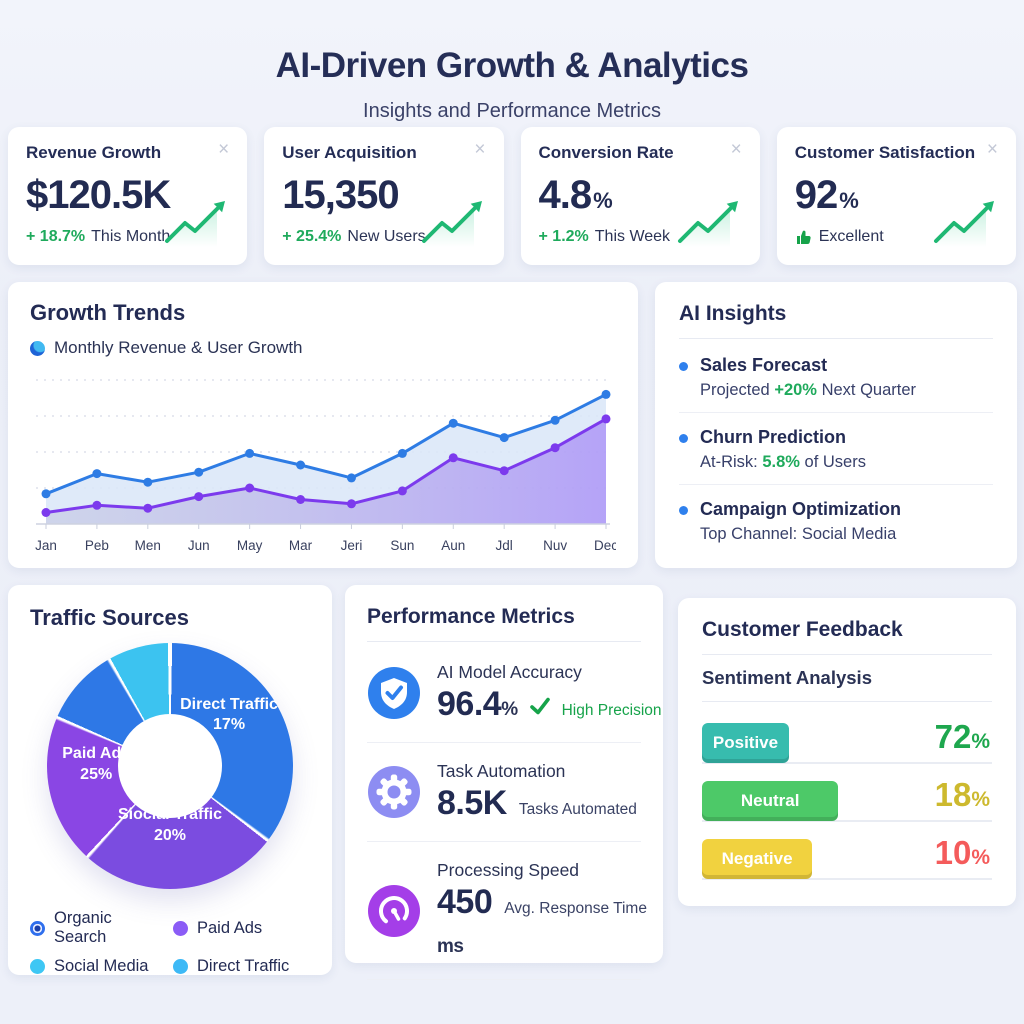 Image resolution: width=1024 pixels, height=1024 pixels. I want to click on card-title-traffic-sources: Traffic Sources, so click(109, 617).